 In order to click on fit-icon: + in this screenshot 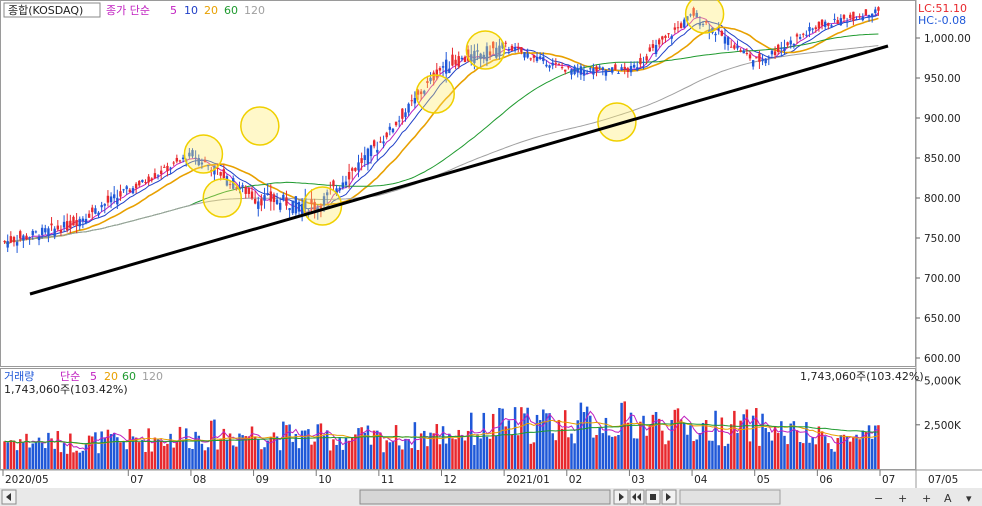, I will do `click(926, 498)`.